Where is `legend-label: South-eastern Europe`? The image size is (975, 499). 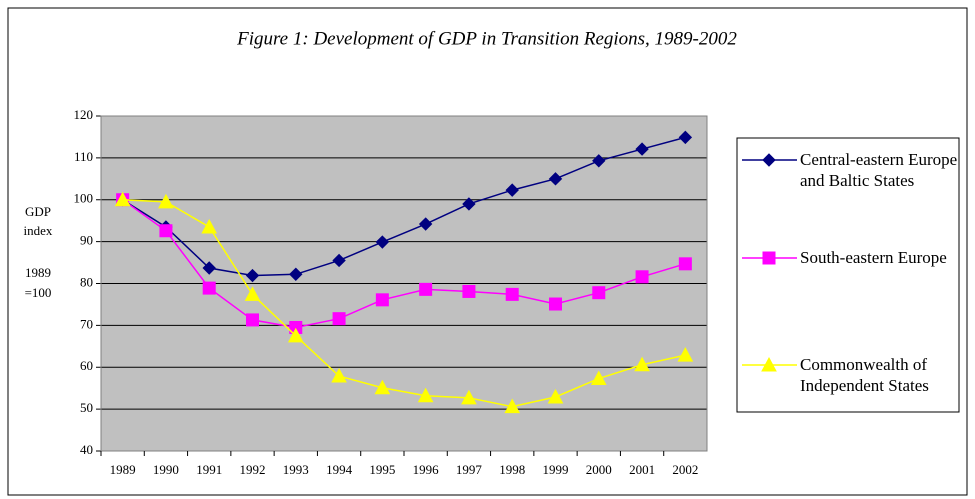 legend-label: South-eastern Europe is located at coordinates (873, 257).